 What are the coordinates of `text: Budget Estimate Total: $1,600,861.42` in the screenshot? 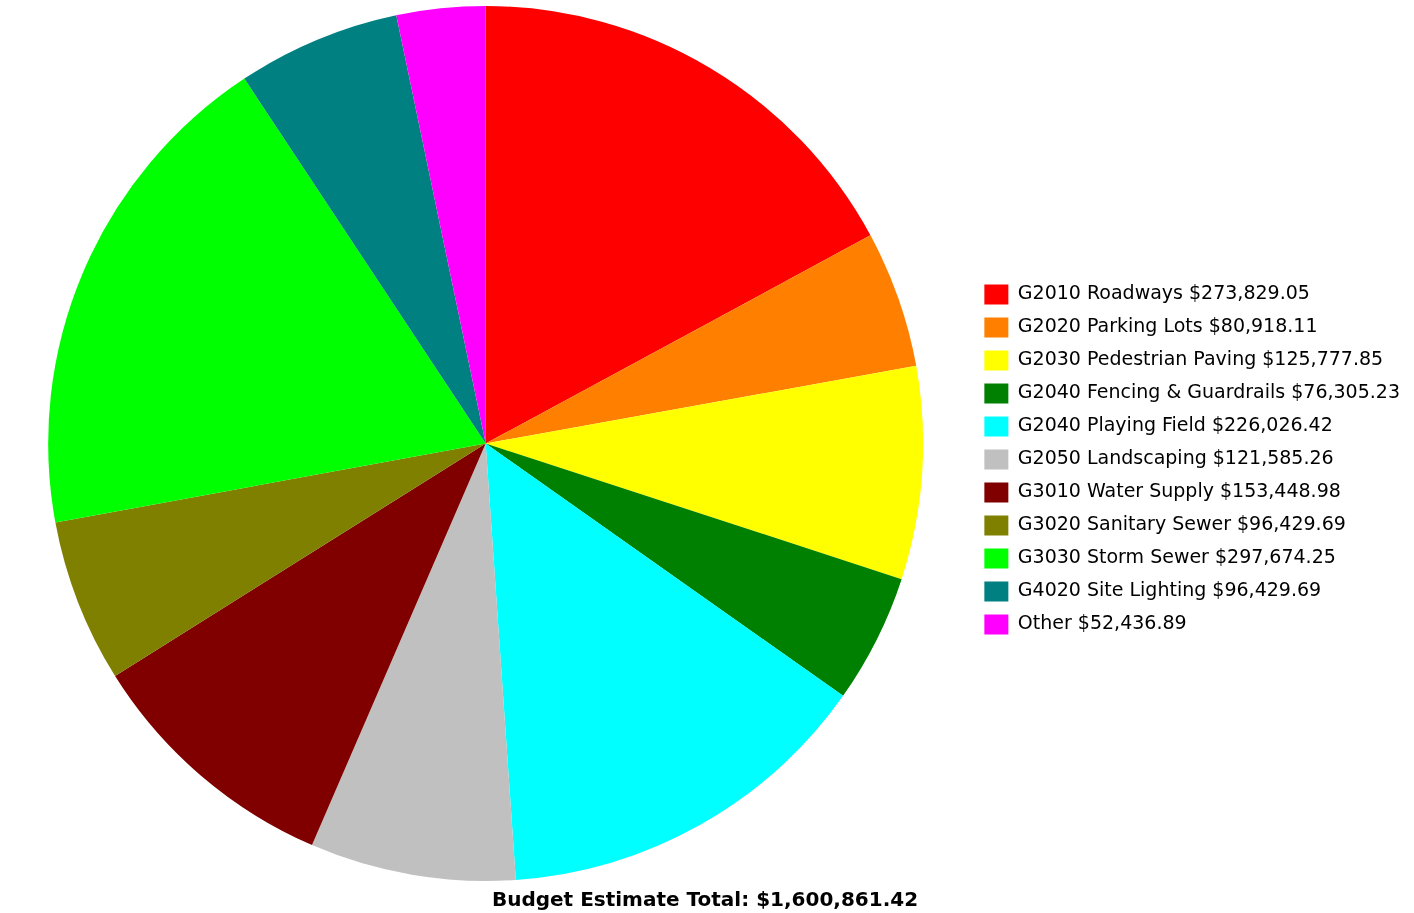 It's located at (705, 899).